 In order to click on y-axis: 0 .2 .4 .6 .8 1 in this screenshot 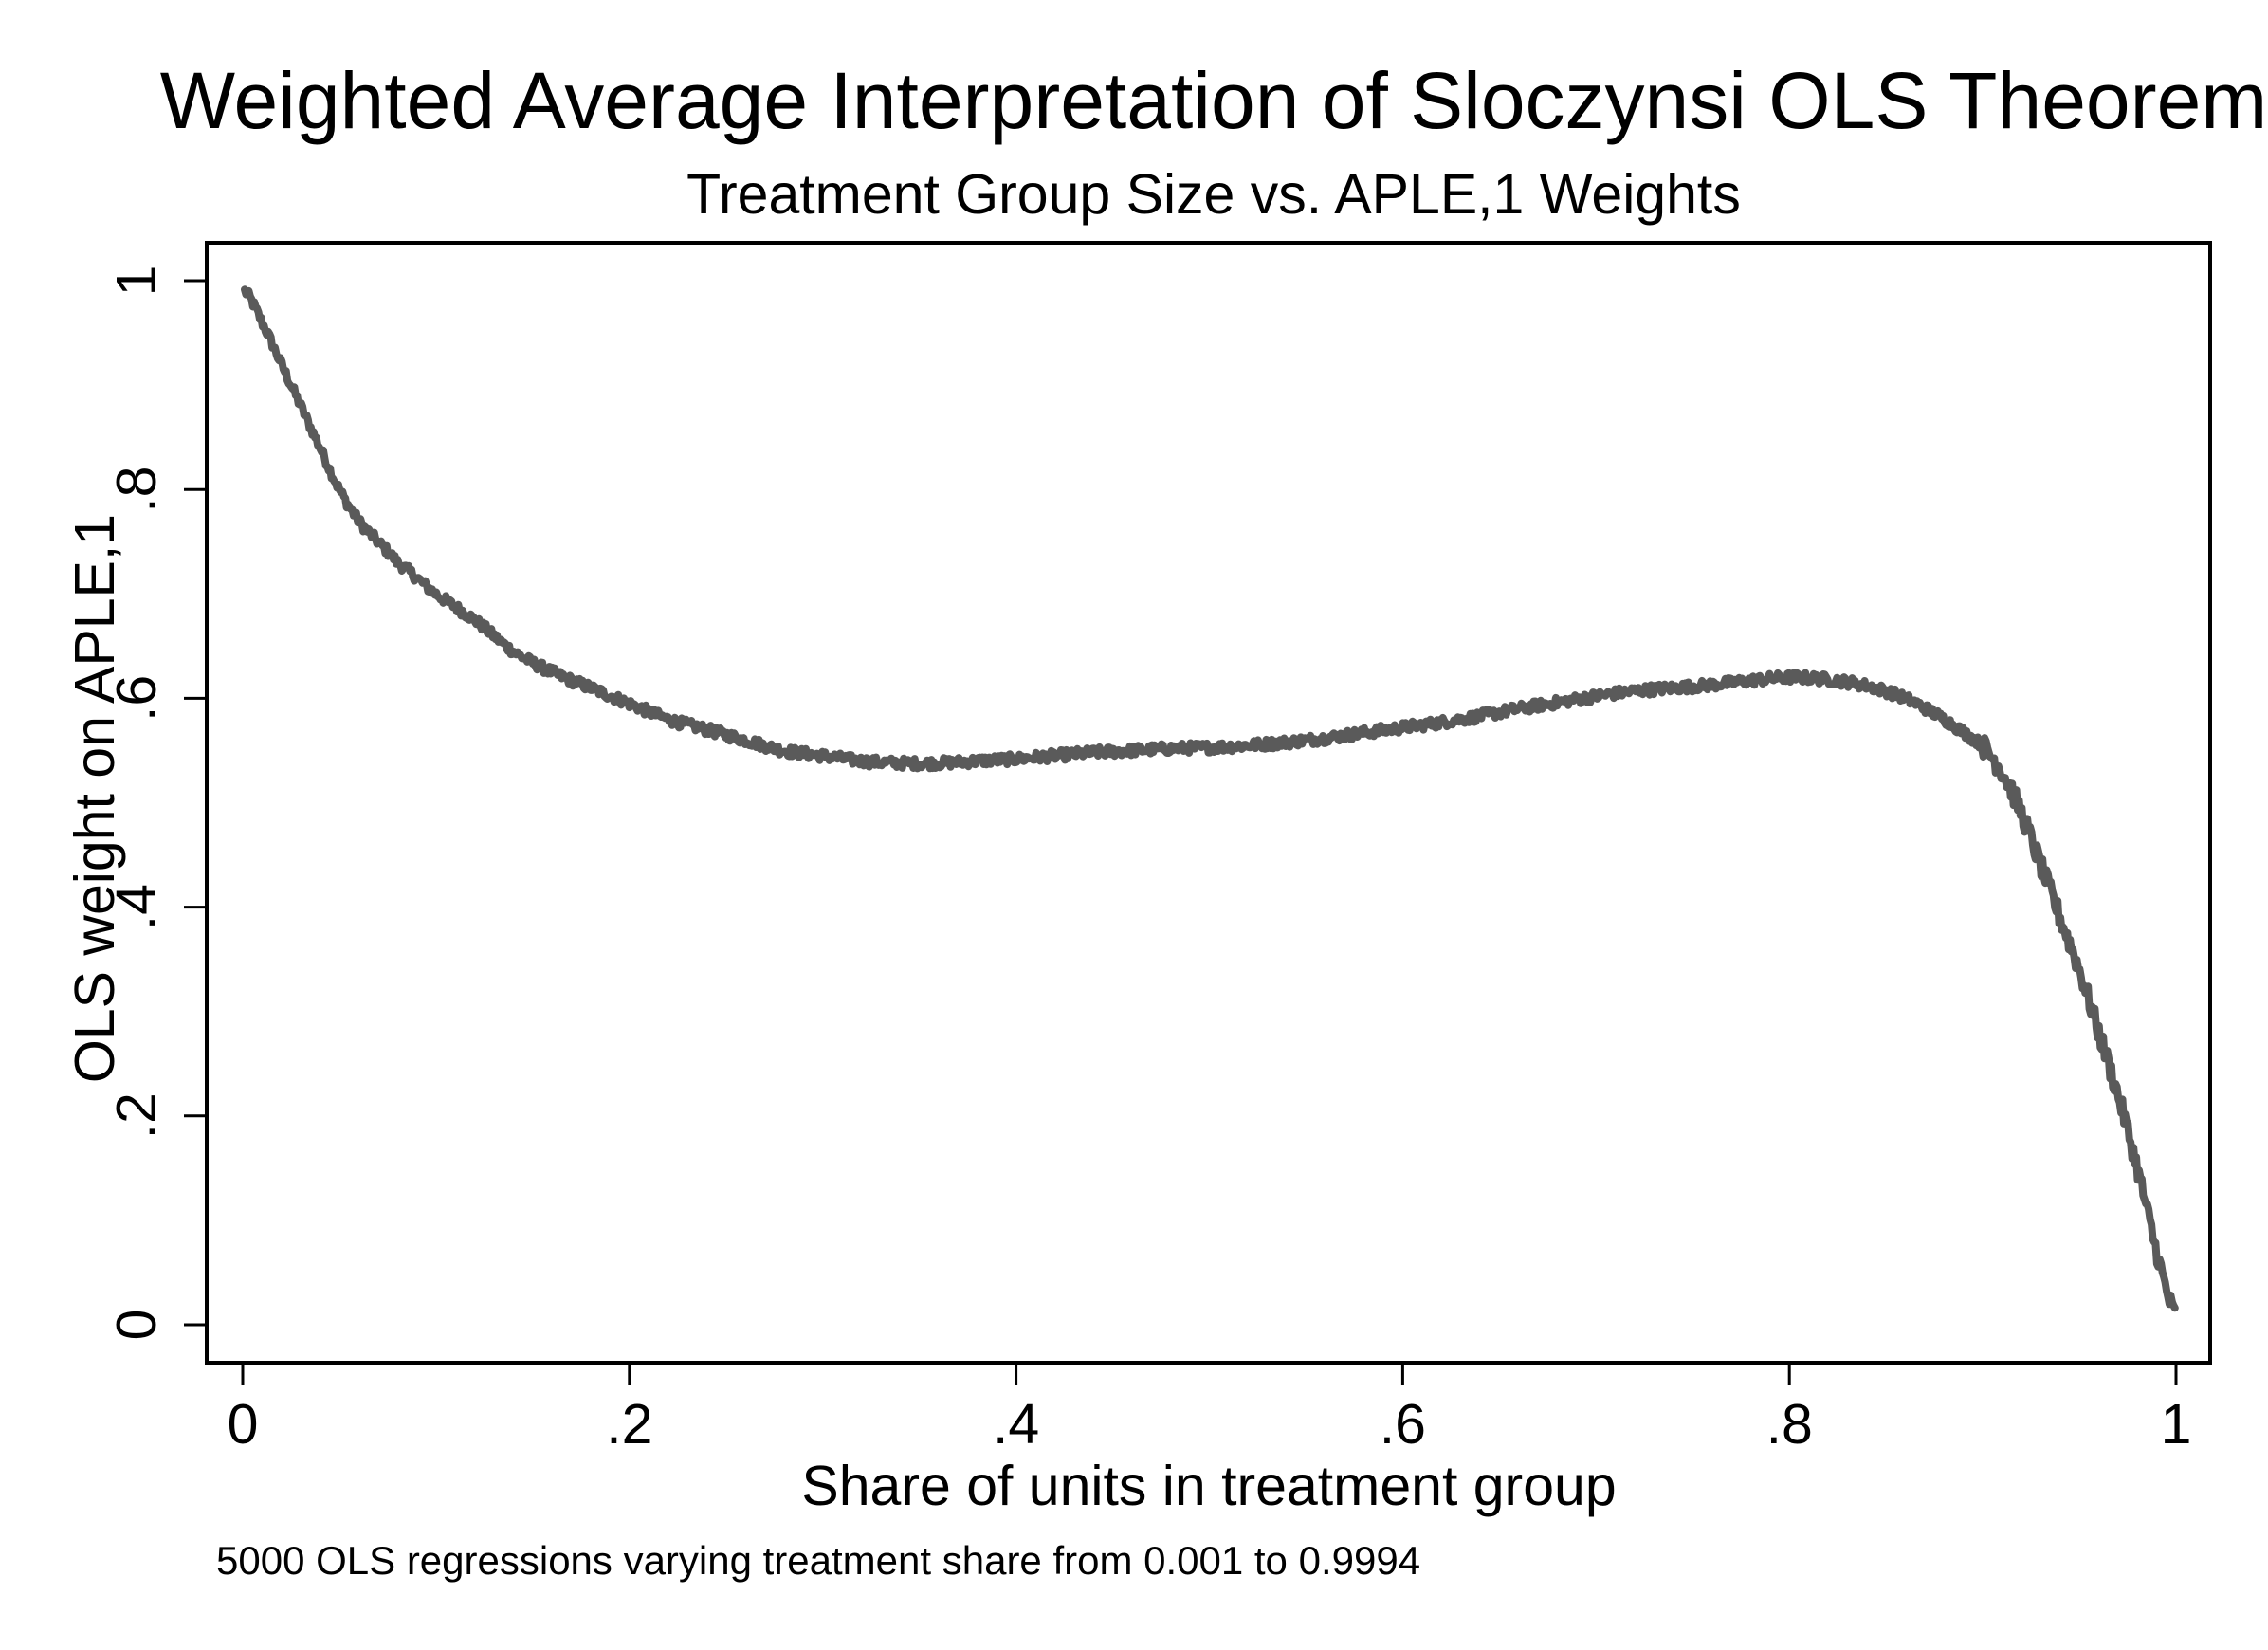, I will do `click(156, 803)`.